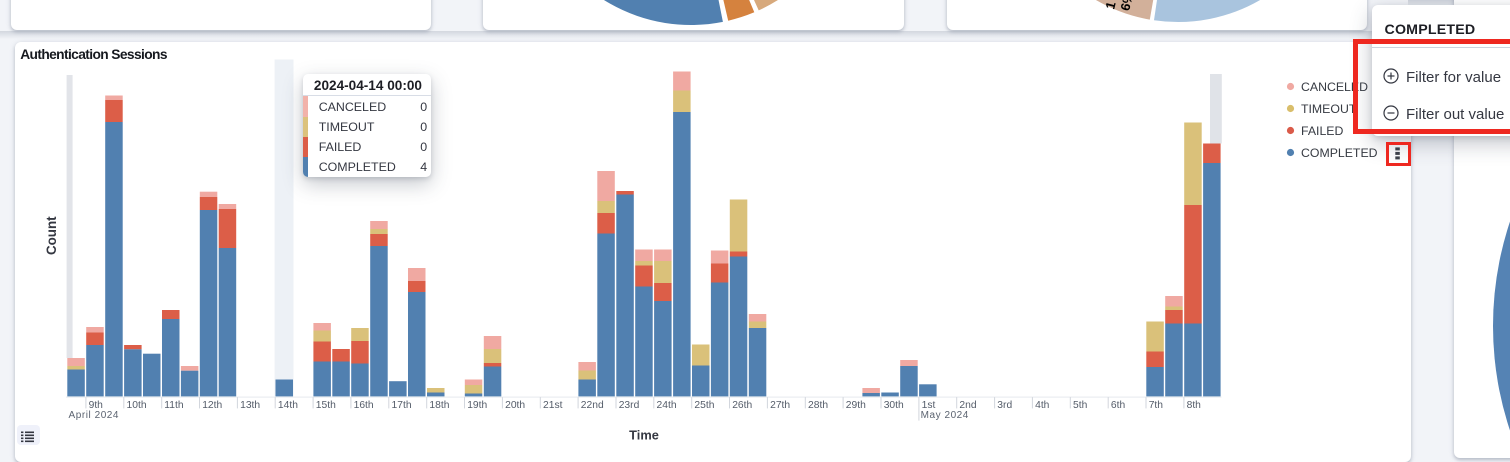  Describe the element at coordinates (1334, 87) in the screenshot. I see `svg-text: CANCELED` at that location.